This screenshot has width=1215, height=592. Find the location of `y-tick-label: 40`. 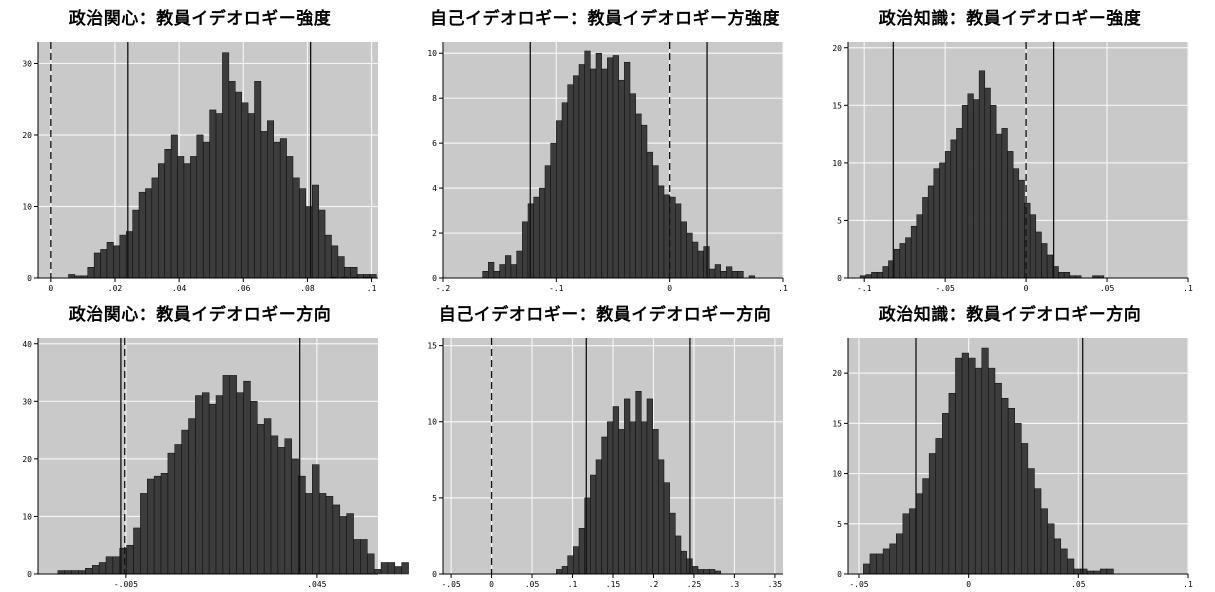

y-tick-label: 40 is located at coordinates (27, 344).